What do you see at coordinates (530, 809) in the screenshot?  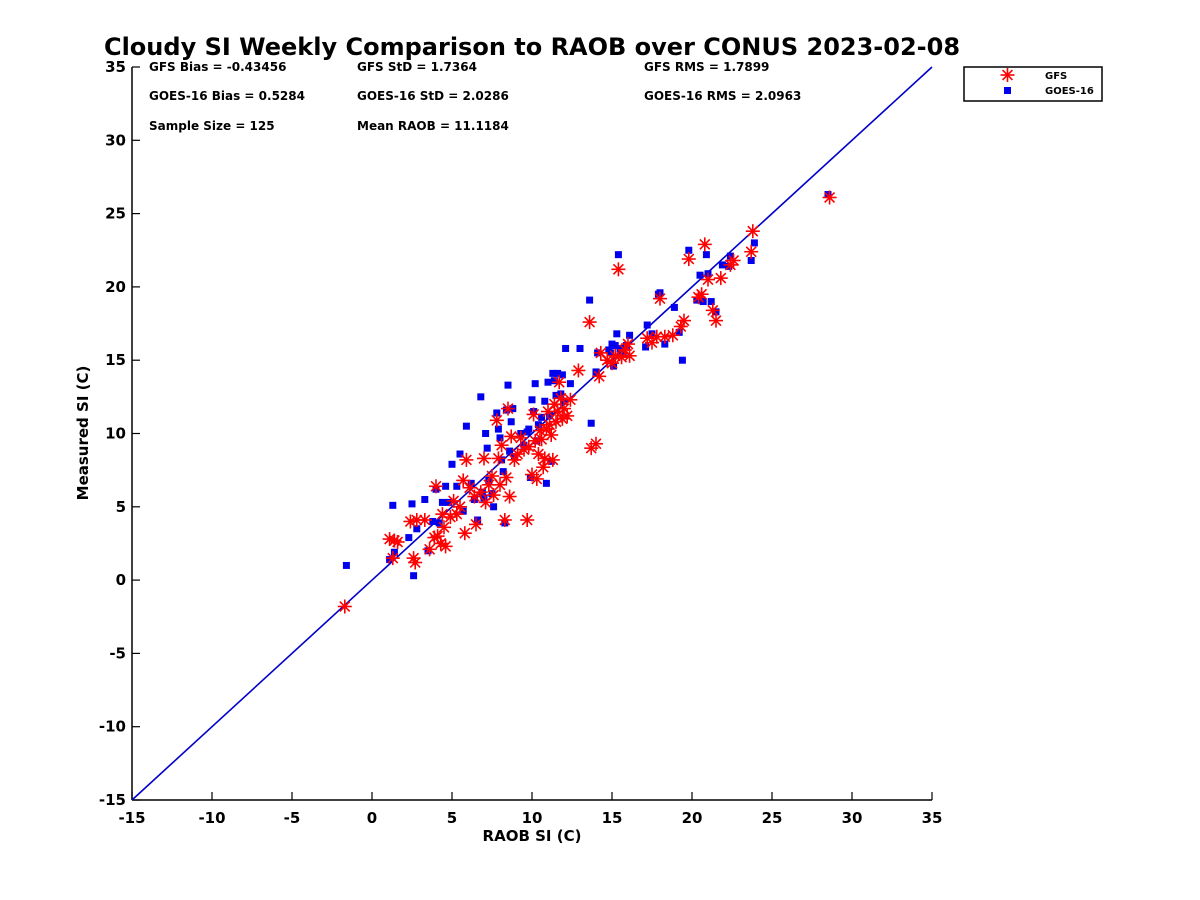 I see `x-axis-ticks: -15 -10 -5 0 5 10 15 20 25 30 35` at bounding box center [530, 809].